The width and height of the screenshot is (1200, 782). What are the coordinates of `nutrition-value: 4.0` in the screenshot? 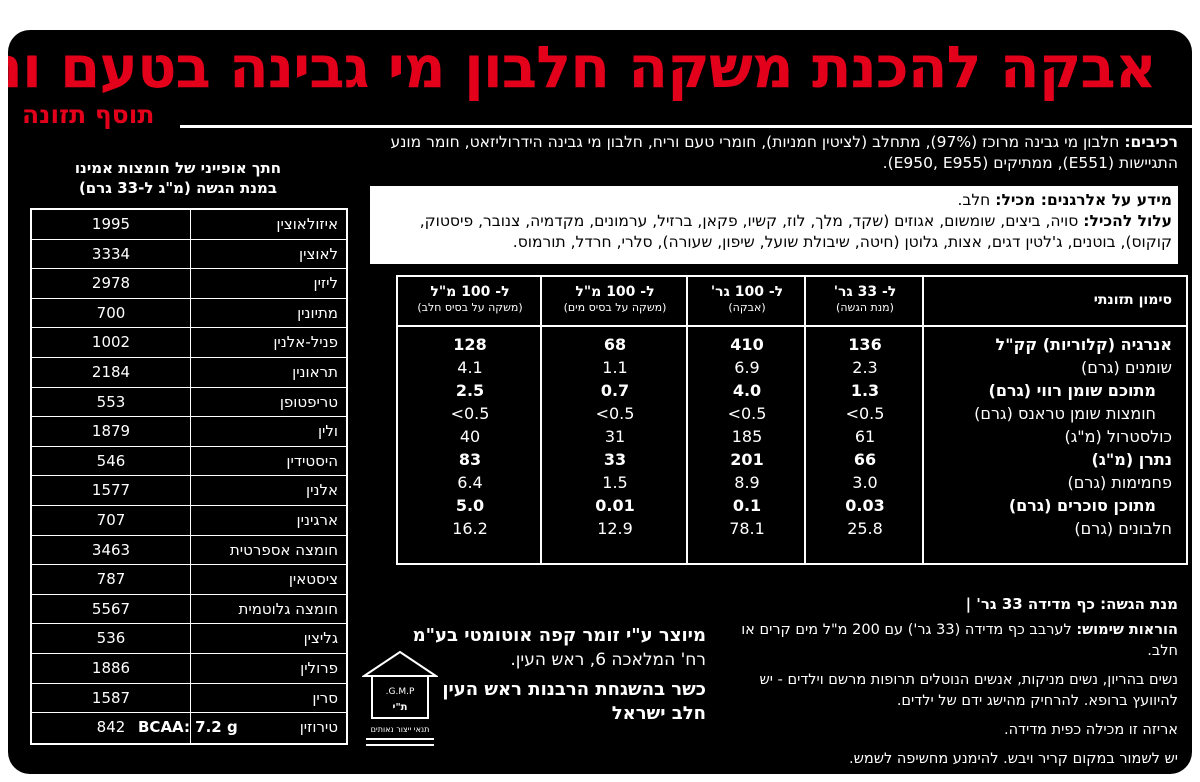 It's located at (747, 390).